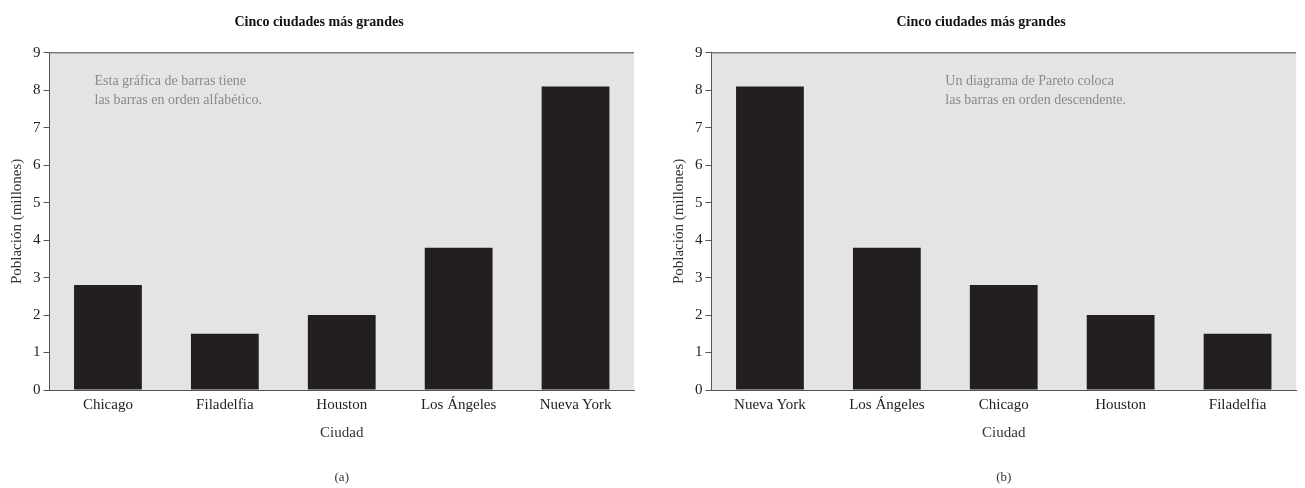 The width and height of the screenshot is (1305, 488). I want to click on text: (b), so click(1004, 476).